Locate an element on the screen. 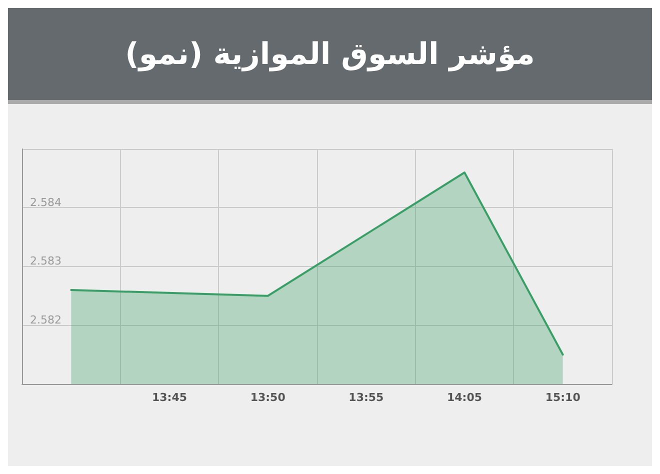 The width and height of the screenshot is (660, 474). chart-title: مؤشر السوق الموازية (نمو) is located at coordinates (330, 54).